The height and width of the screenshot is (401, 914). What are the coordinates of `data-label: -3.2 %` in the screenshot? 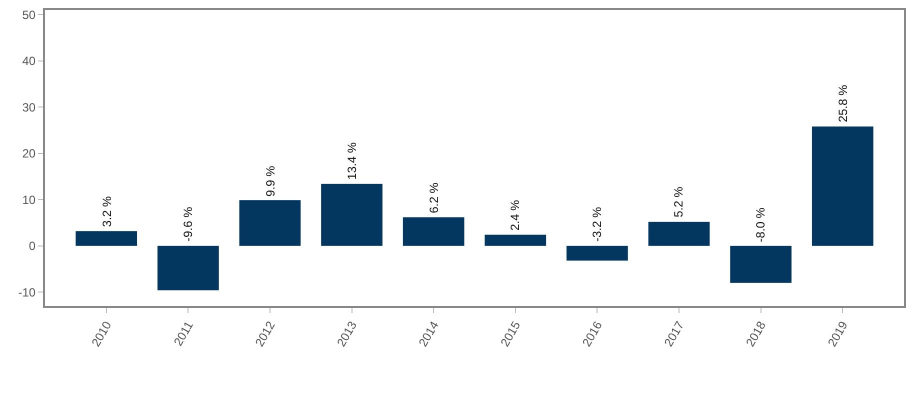 It's located at (597, 224).